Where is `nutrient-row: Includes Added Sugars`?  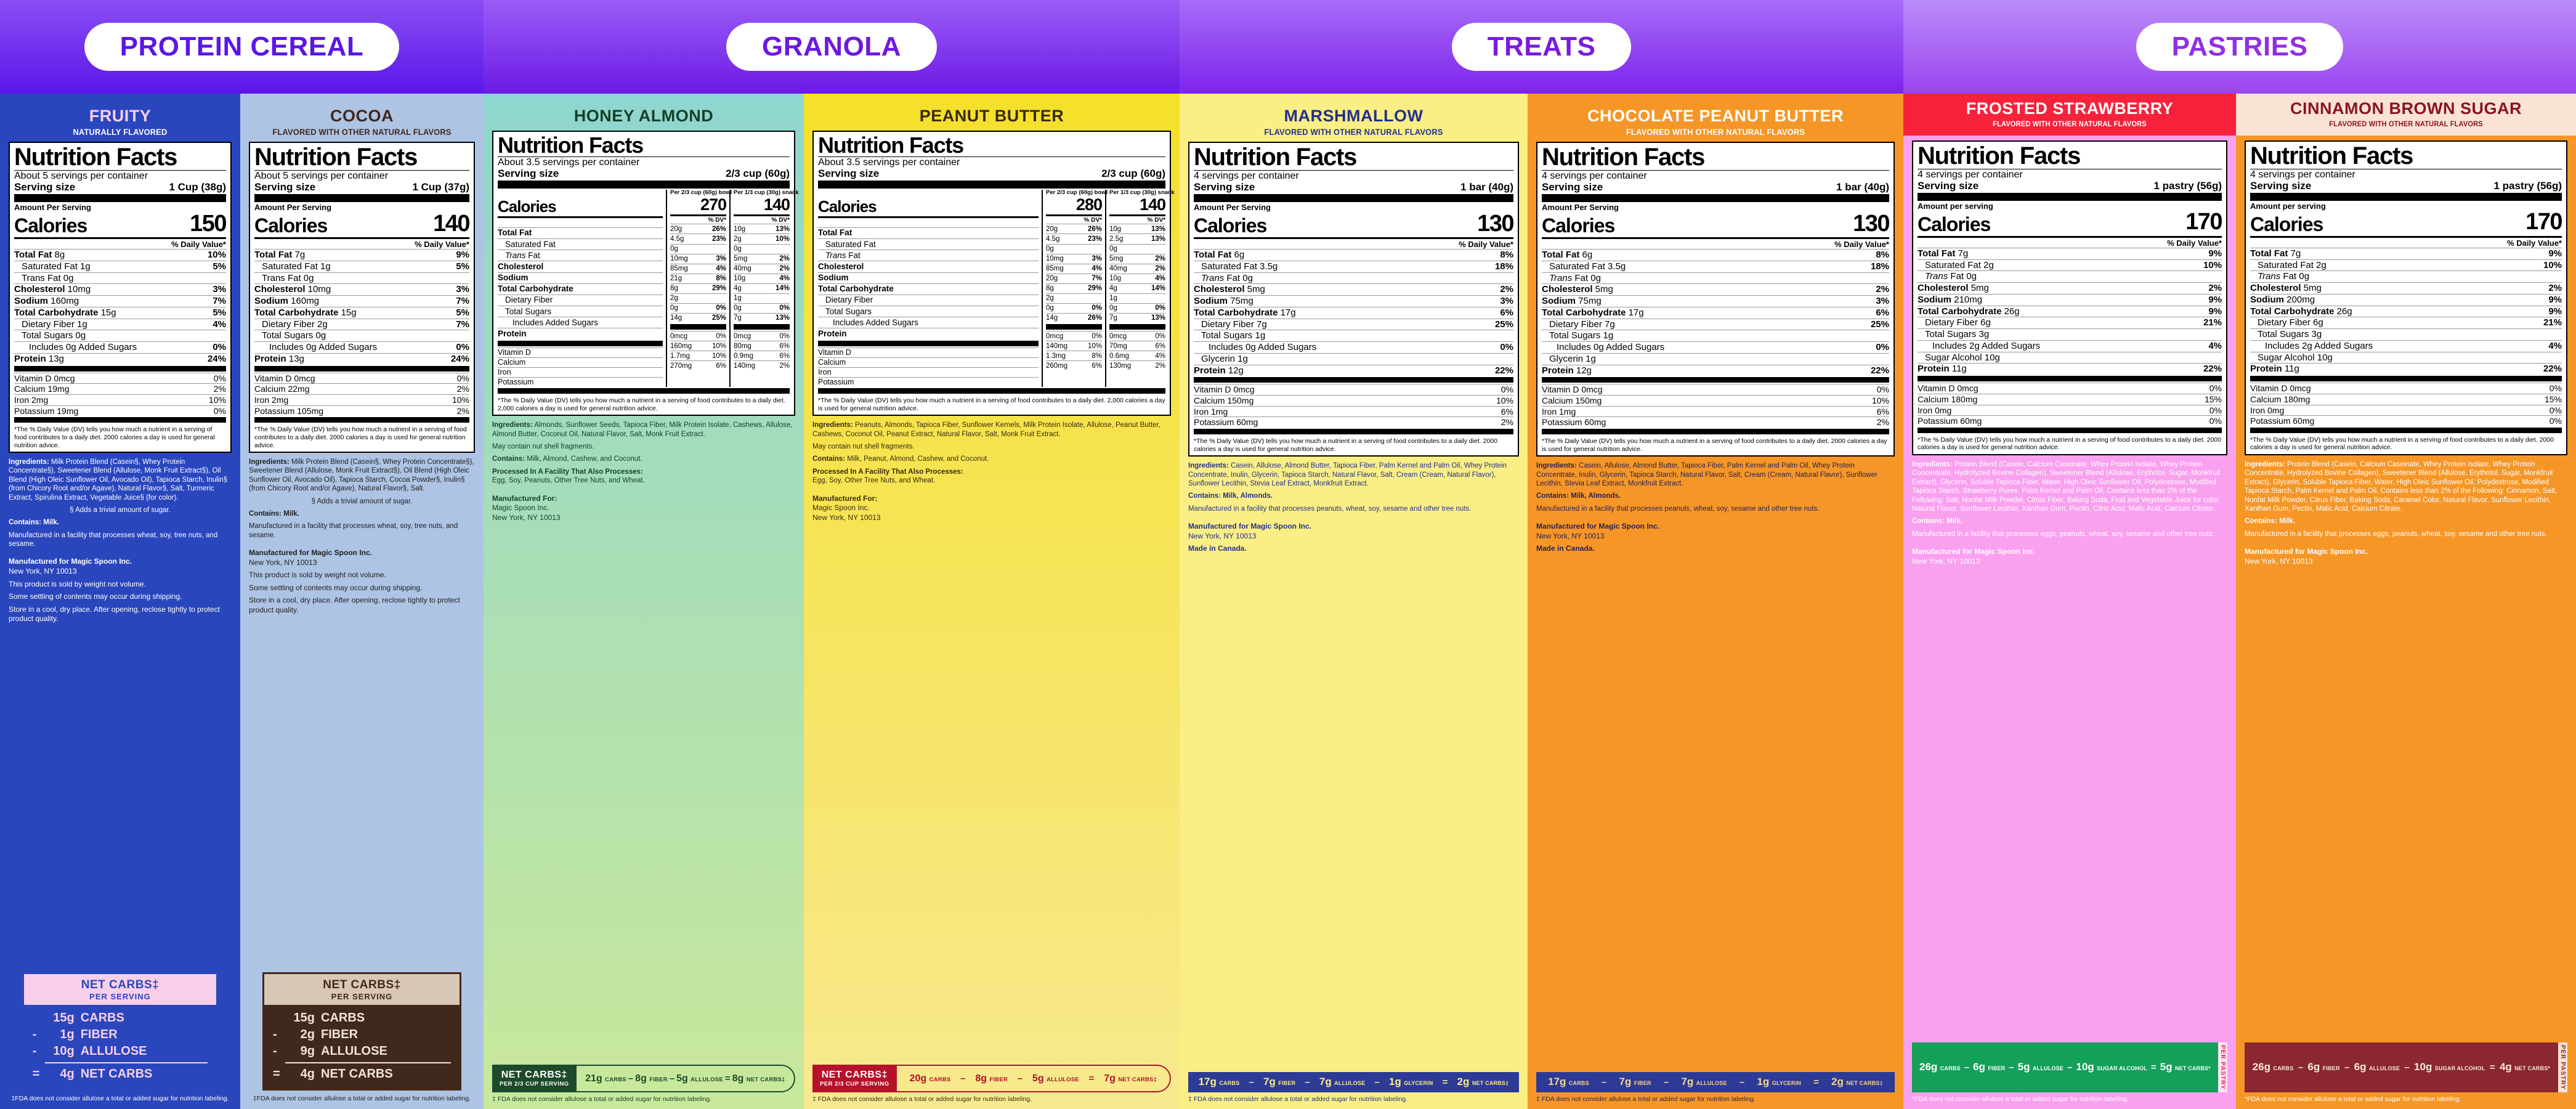 nutrient-row: Includes Added Sugars is located at coordinates (580, 322).